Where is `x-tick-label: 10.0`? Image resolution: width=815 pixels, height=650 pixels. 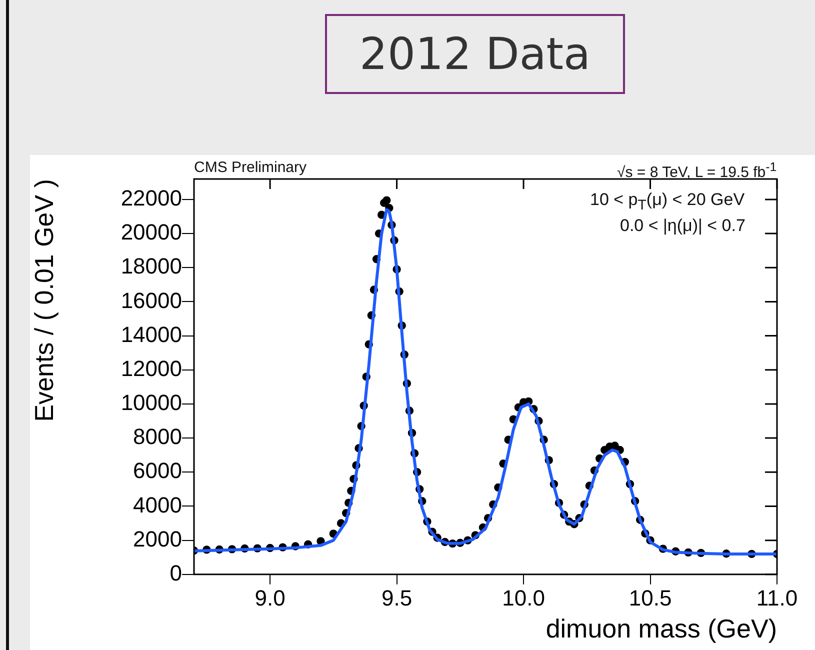 x-tick-label: 10.0 is located at coordinates (523, 598).